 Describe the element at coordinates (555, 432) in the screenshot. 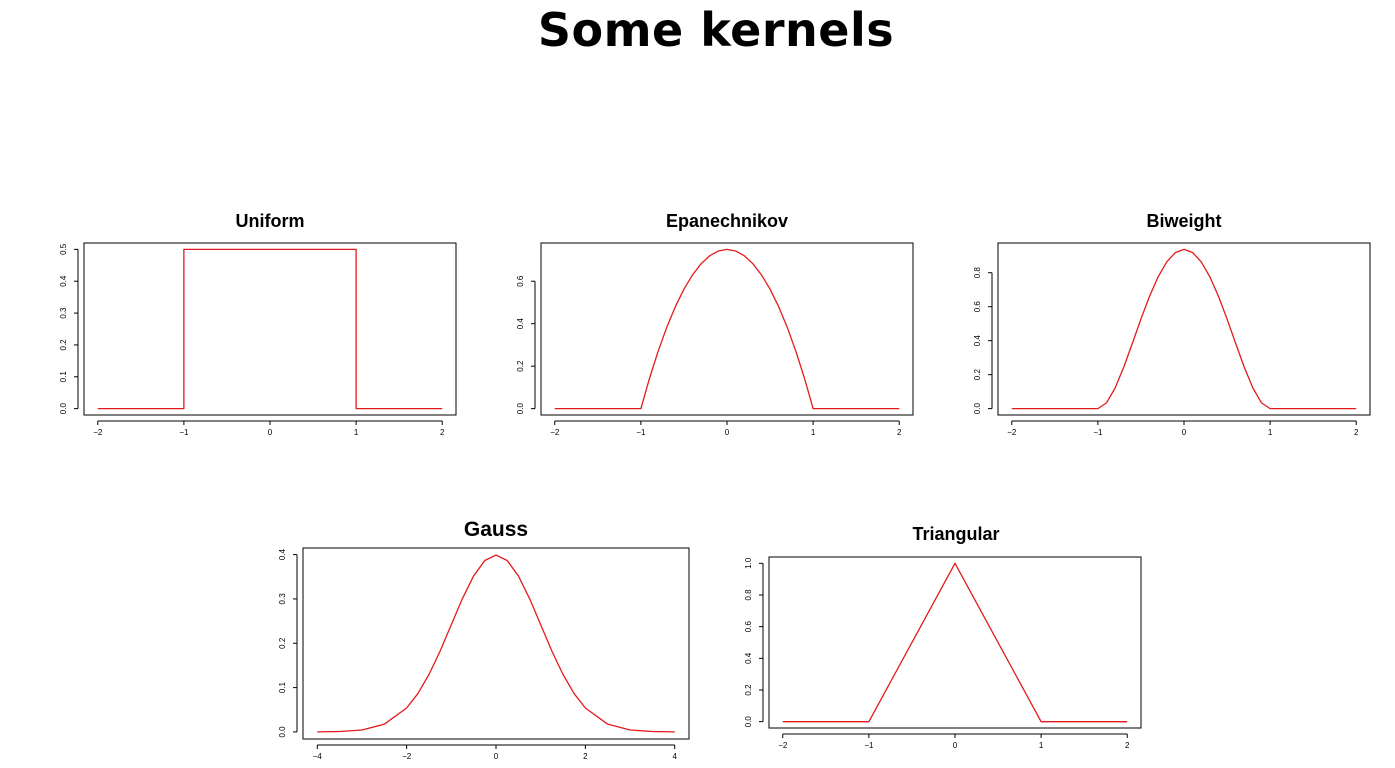

I see `x-tick-label-epanechnikov: −2` at that location.